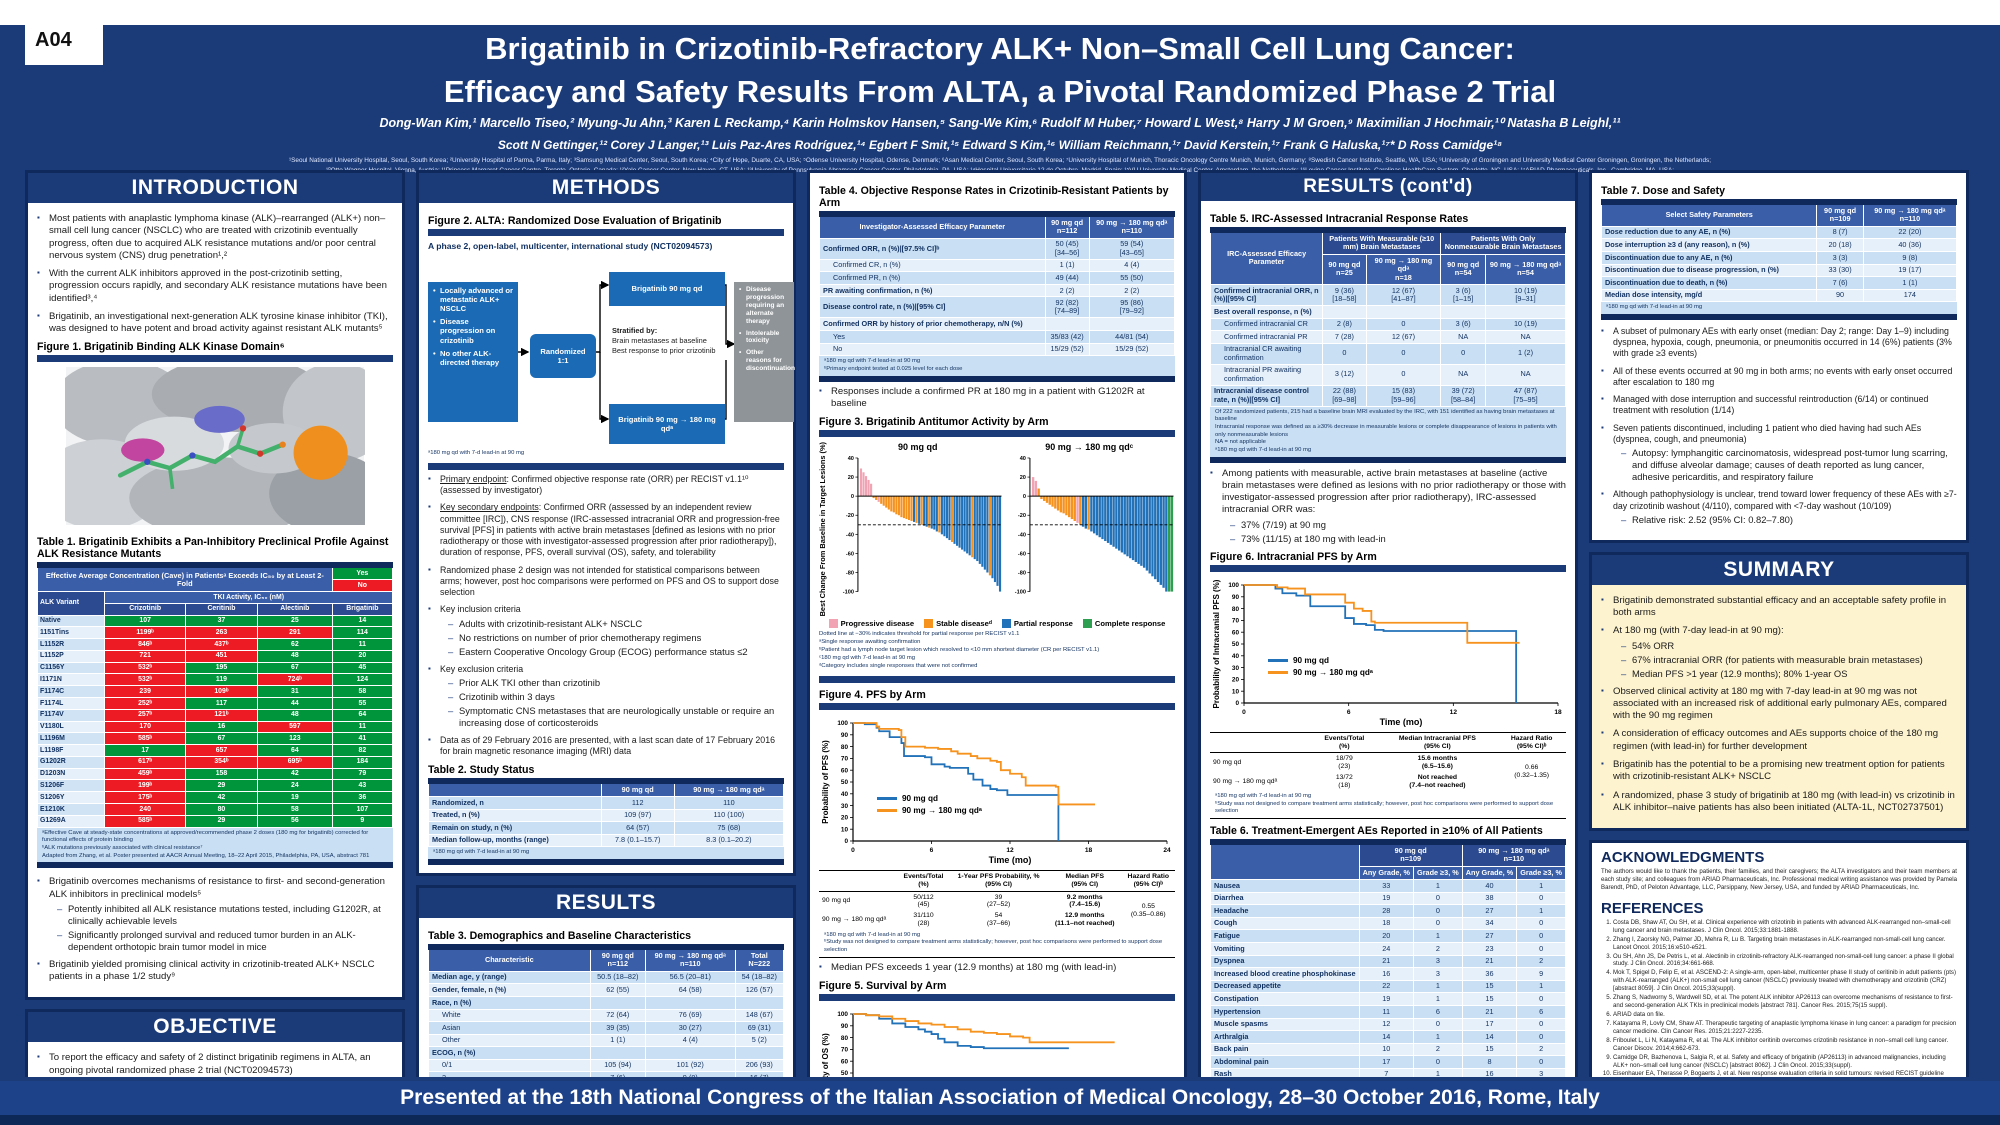  Describe the element at coordinates (1386, 1011) in the screenshot. I see `table-cell: 11` at that location.